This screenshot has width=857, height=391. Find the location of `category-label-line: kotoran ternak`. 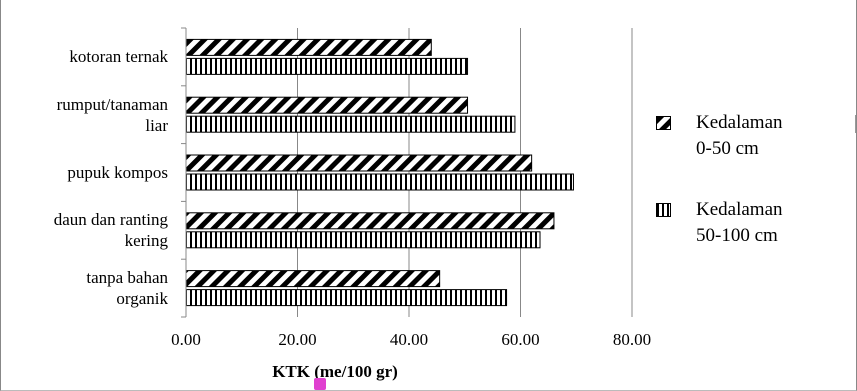

category-label-line: kotoran ternak is located at coordinates (118, 57).